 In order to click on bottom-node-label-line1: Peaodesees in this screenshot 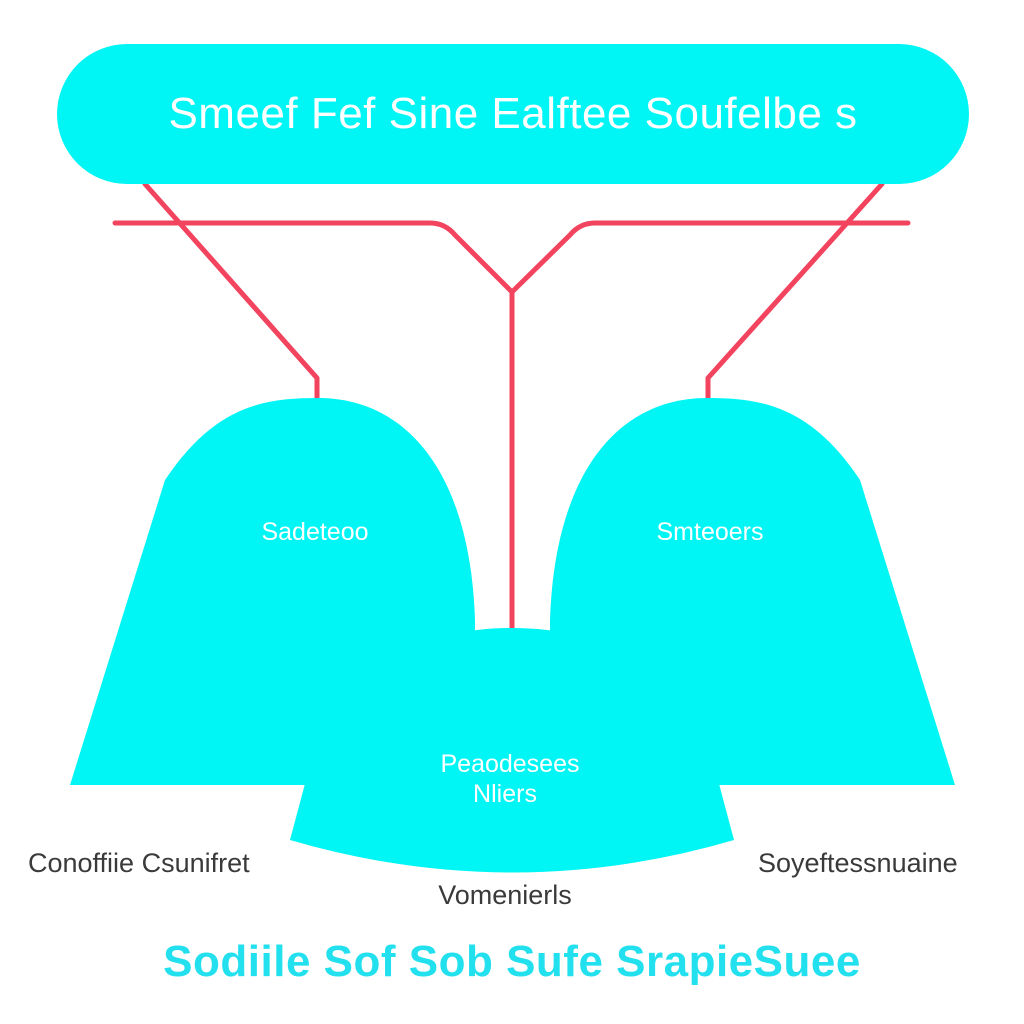, I will do `click(510, 764)`.